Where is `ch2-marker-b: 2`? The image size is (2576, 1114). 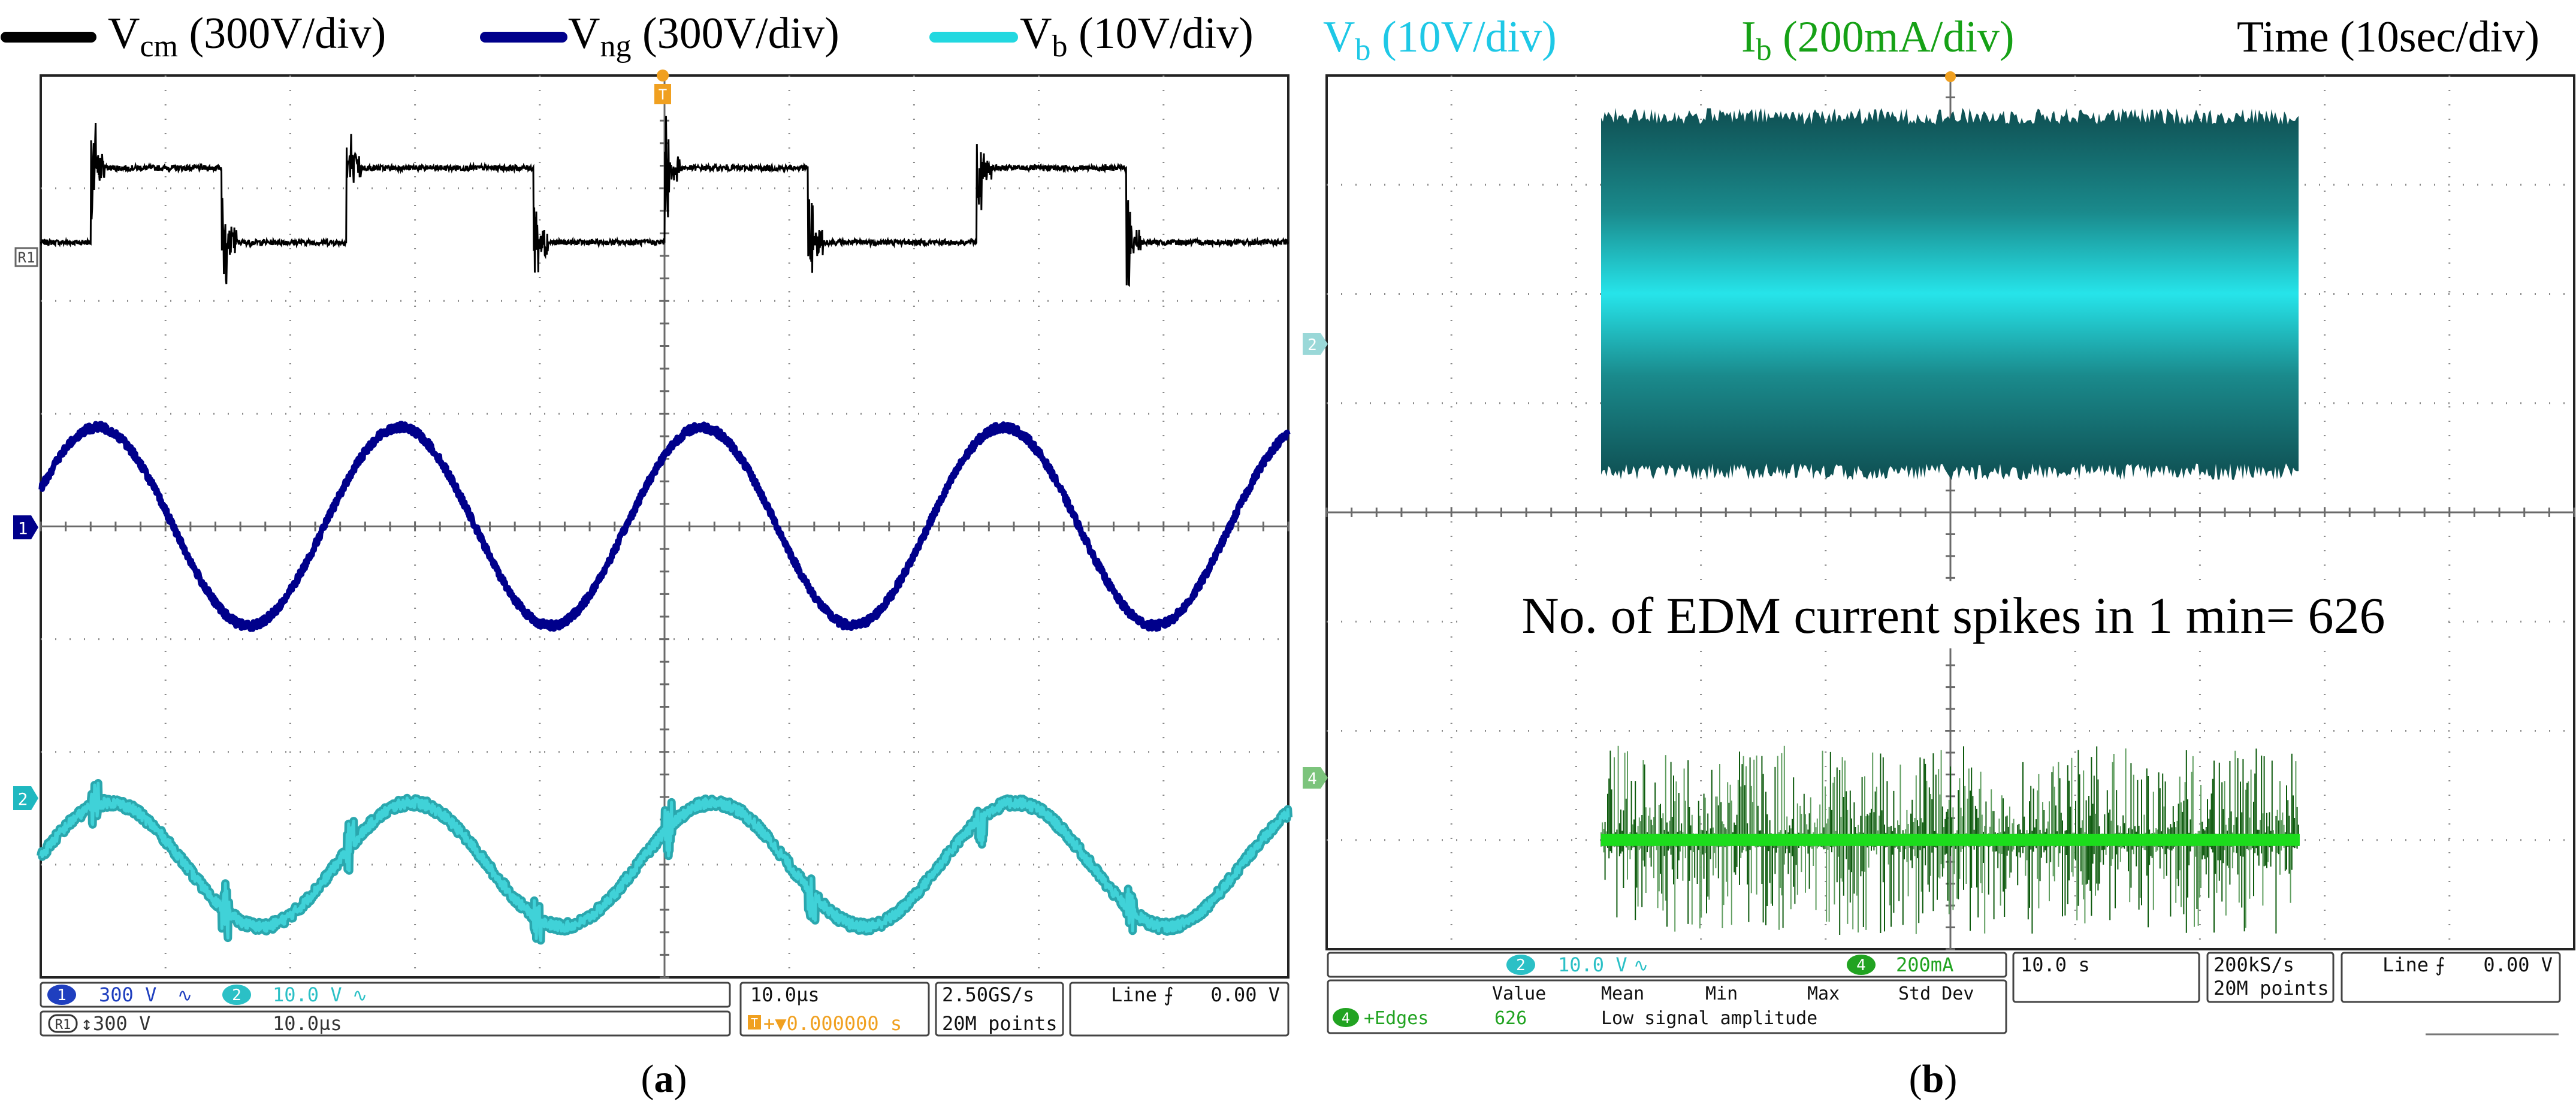 ch2-marker-b: 2 is located at coordinates (1316, 344).